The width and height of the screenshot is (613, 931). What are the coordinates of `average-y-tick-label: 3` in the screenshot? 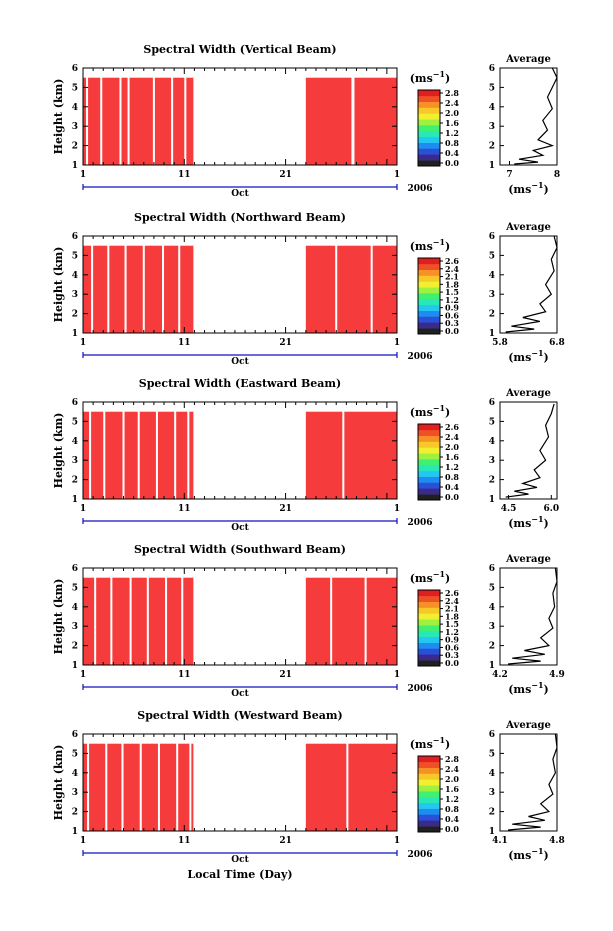 It's located at (492, 295).